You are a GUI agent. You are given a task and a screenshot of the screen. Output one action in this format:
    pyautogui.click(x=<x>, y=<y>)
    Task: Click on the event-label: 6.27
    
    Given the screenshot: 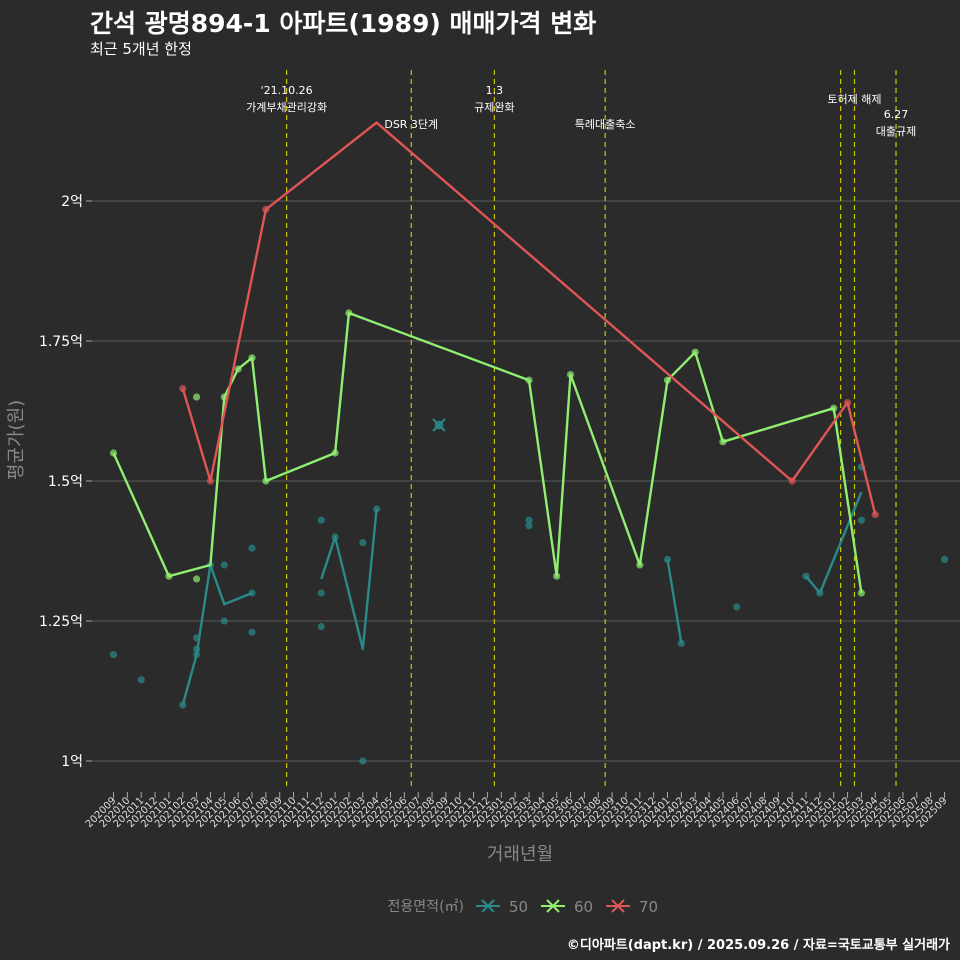 What is the action you would take?
    pyautogui.click(x=896, y=114)
    